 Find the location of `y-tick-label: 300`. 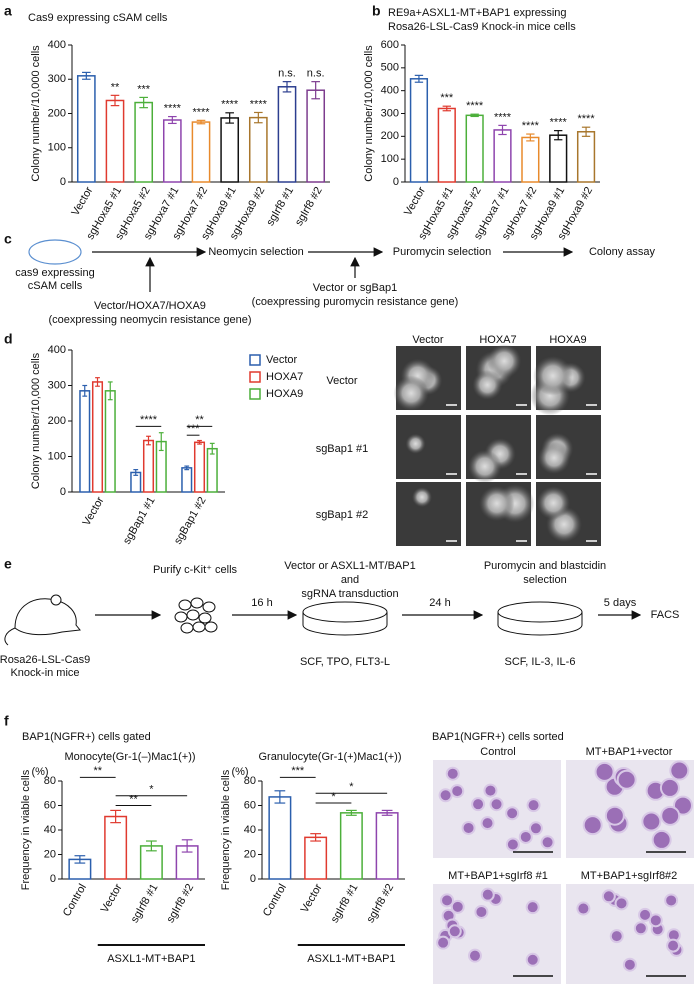

y-tick-label: 300 is located at coordinates (57, 79).